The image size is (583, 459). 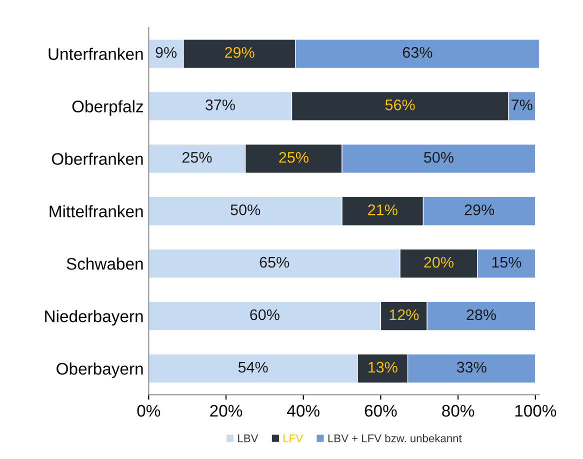 I want to click on x-tick-label: 80%, so click(x=458, y=410).